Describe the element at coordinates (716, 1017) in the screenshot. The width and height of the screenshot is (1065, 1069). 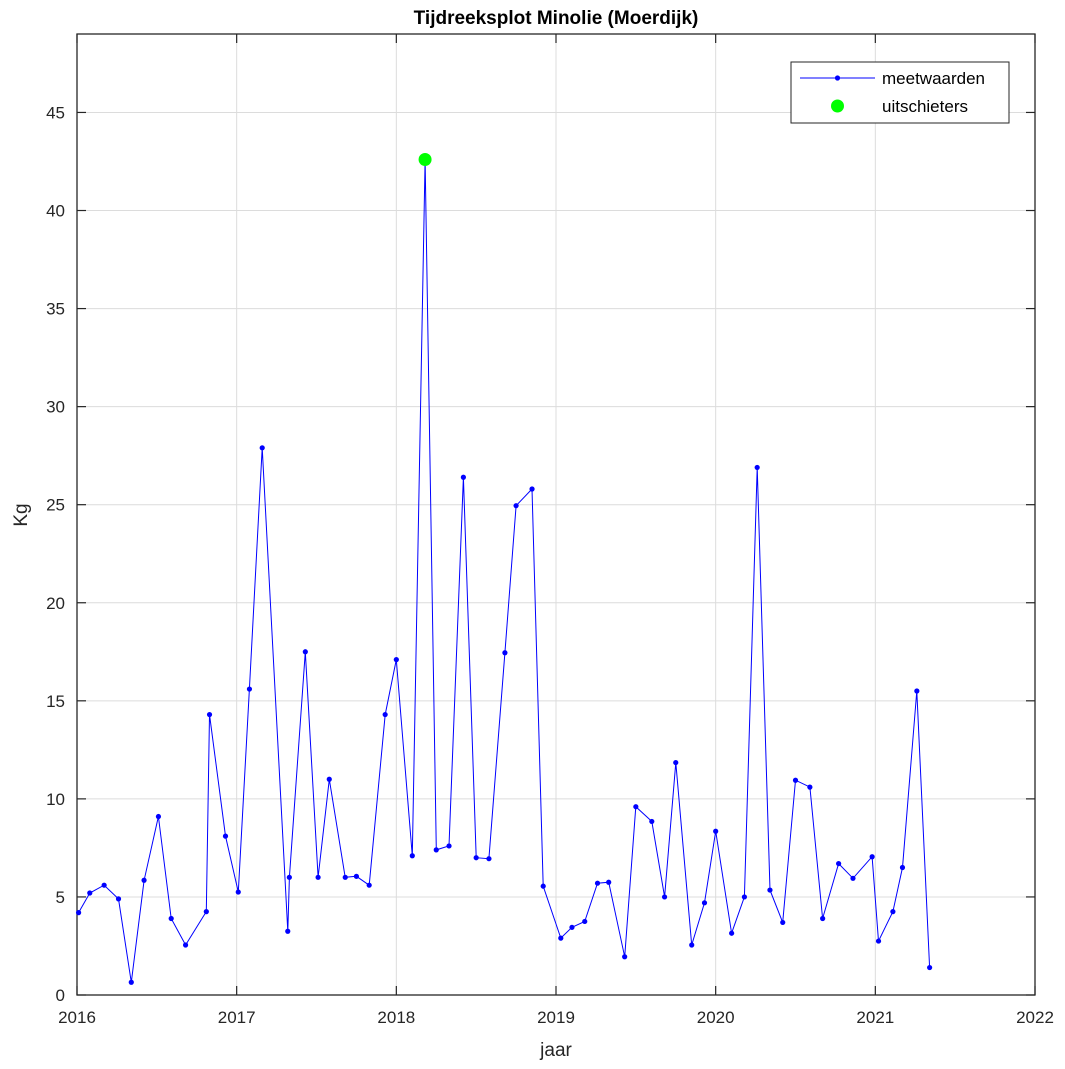
I see `x-tick-label: 2020` at that location.